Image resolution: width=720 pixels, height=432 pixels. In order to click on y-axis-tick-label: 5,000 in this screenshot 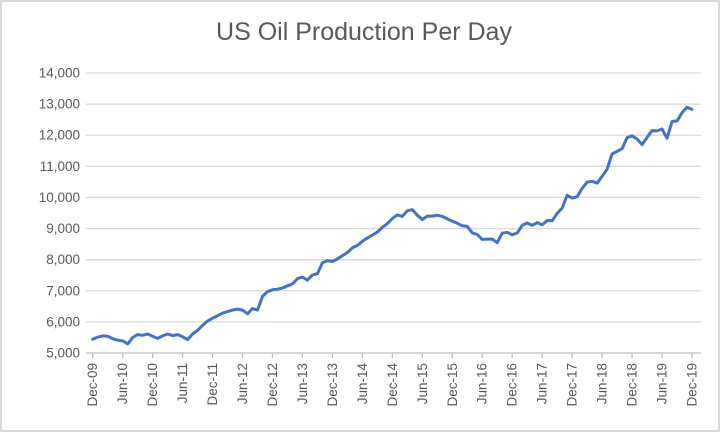, I will do `click(63, 353)`.